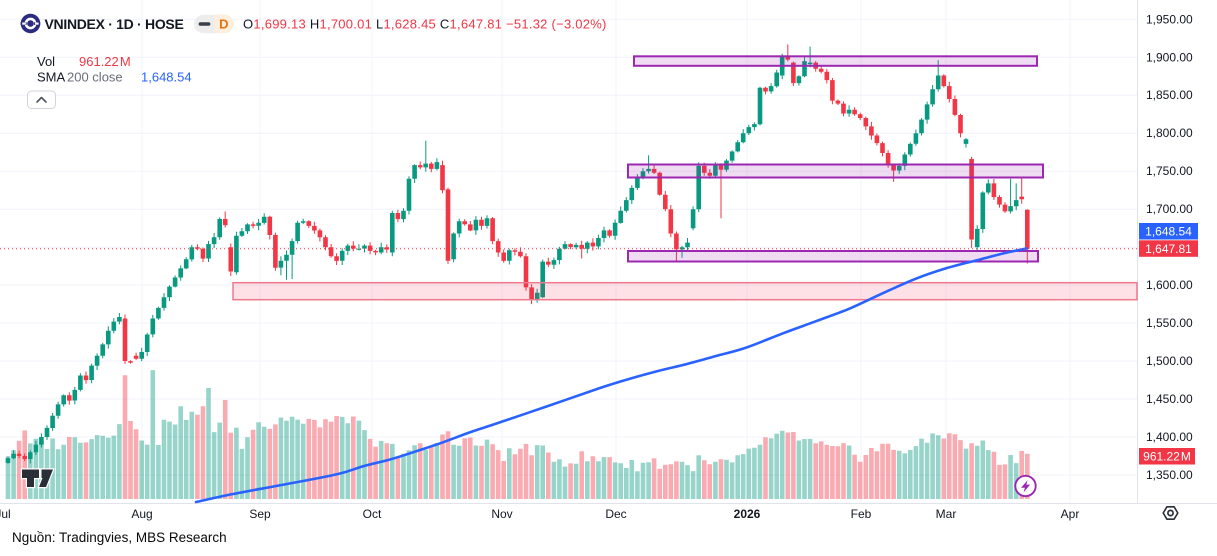  I want to click on svg-text: 1,647.81, so click(1168, 249).